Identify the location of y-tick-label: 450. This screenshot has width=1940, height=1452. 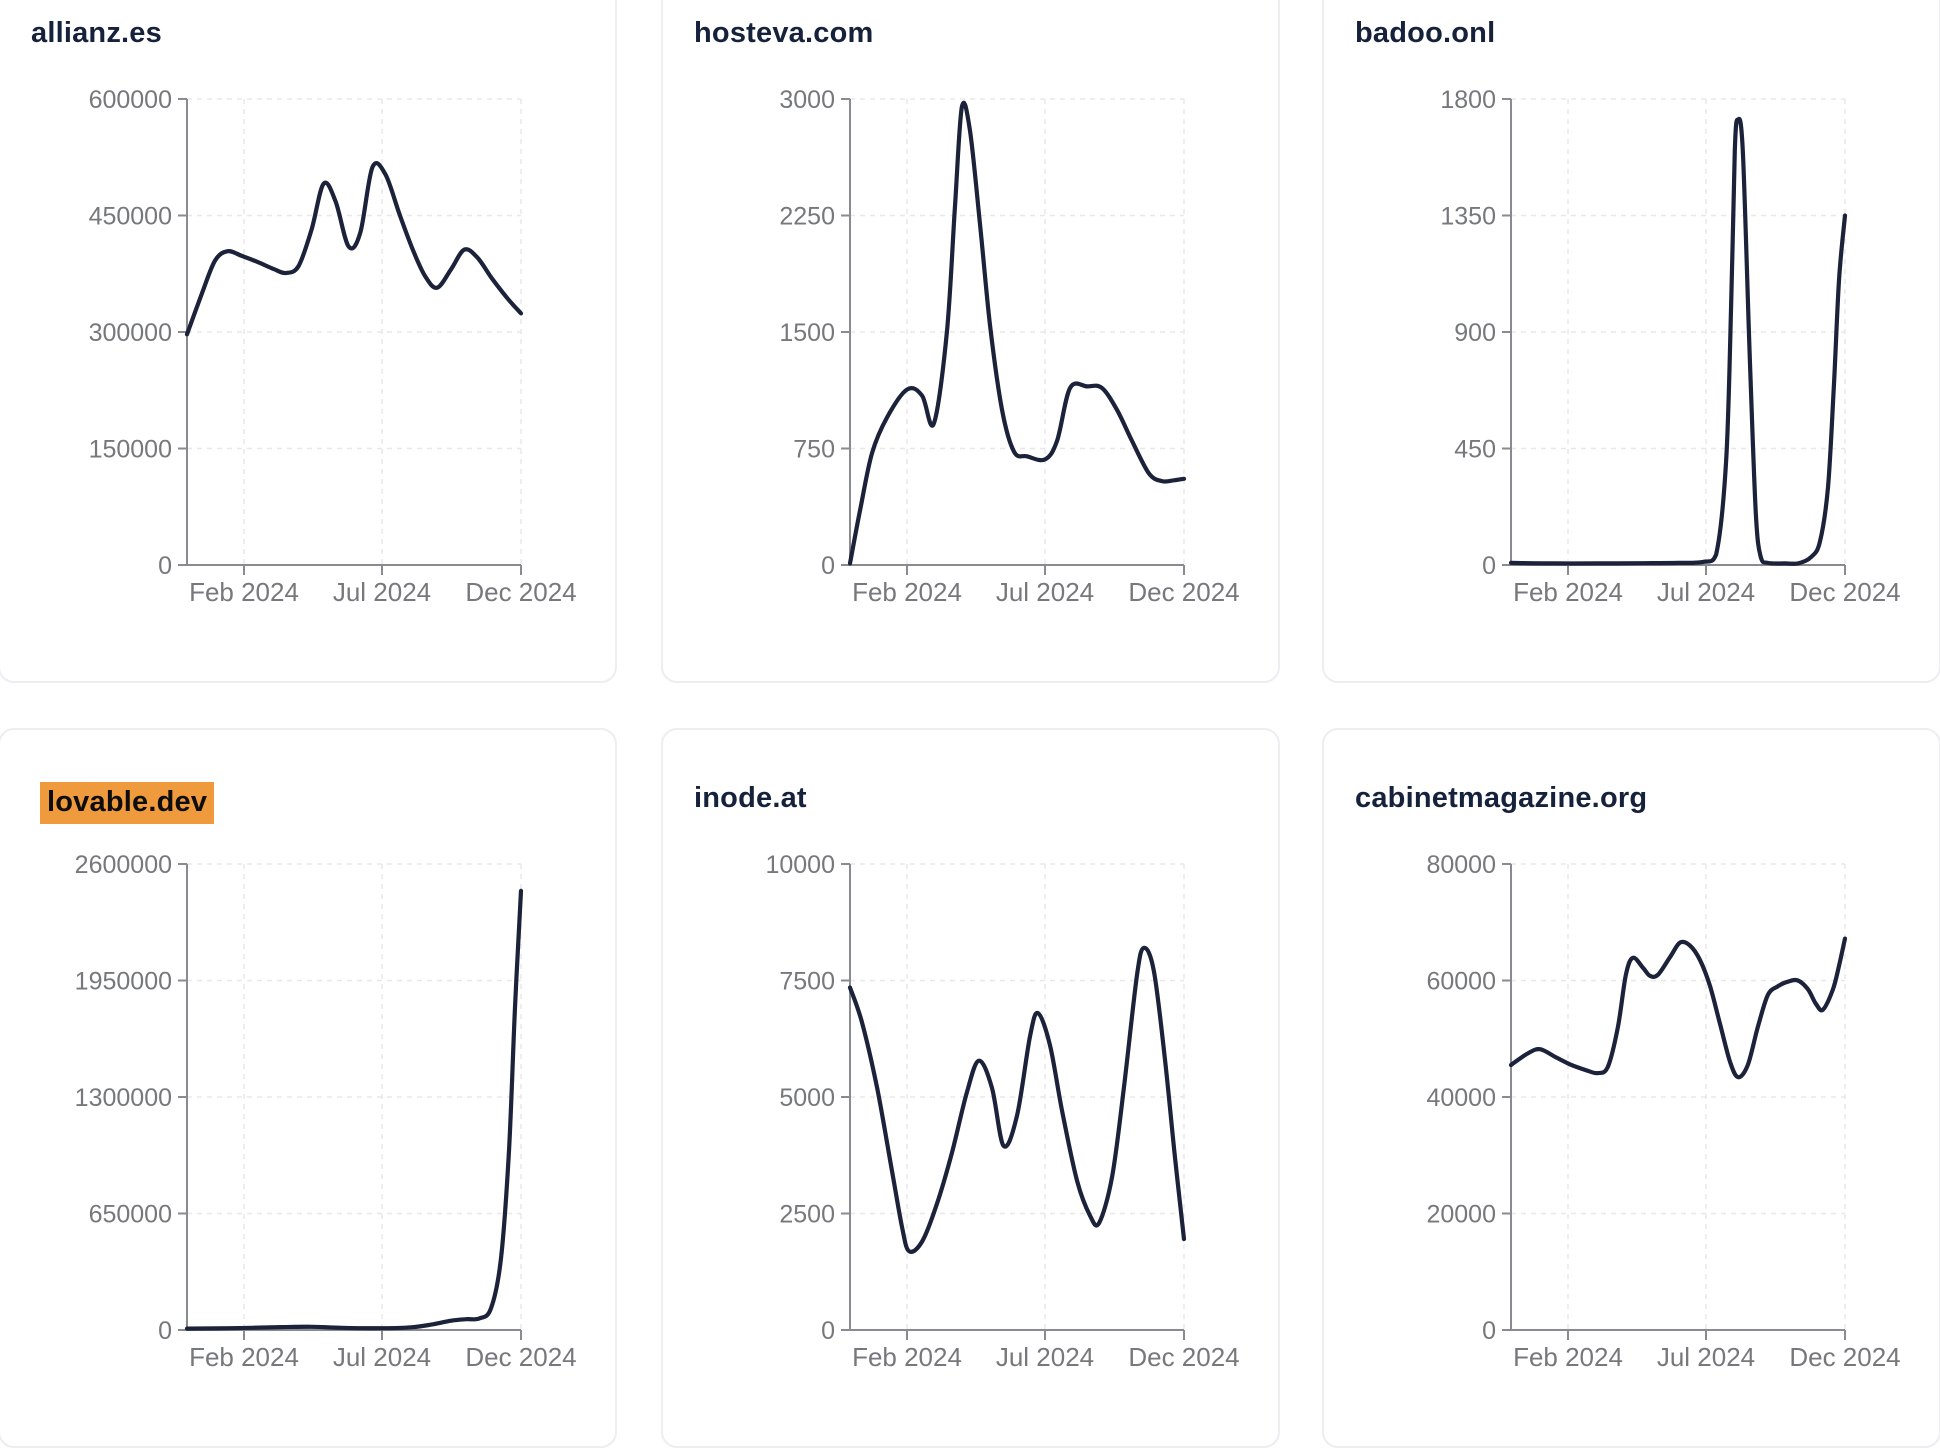
(1475, 450).